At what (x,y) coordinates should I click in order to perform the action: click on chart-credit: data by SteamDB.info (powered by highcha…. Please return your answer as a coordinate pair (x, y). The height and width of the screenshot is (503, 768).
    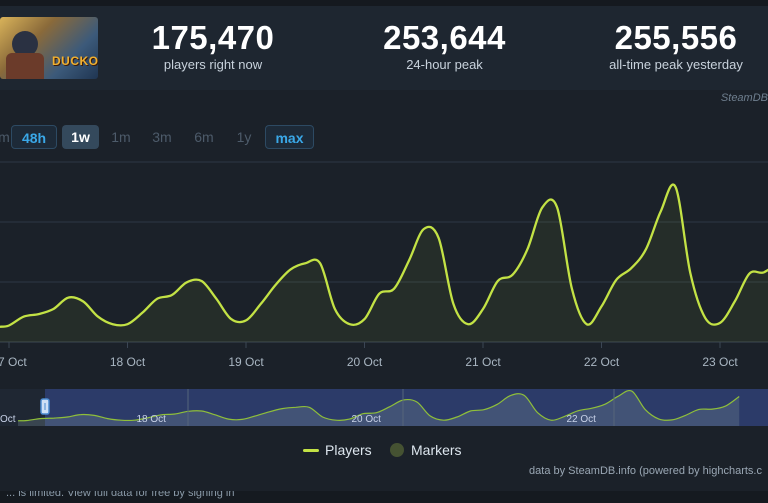
    Looking at the image, I should click on (645, 471).